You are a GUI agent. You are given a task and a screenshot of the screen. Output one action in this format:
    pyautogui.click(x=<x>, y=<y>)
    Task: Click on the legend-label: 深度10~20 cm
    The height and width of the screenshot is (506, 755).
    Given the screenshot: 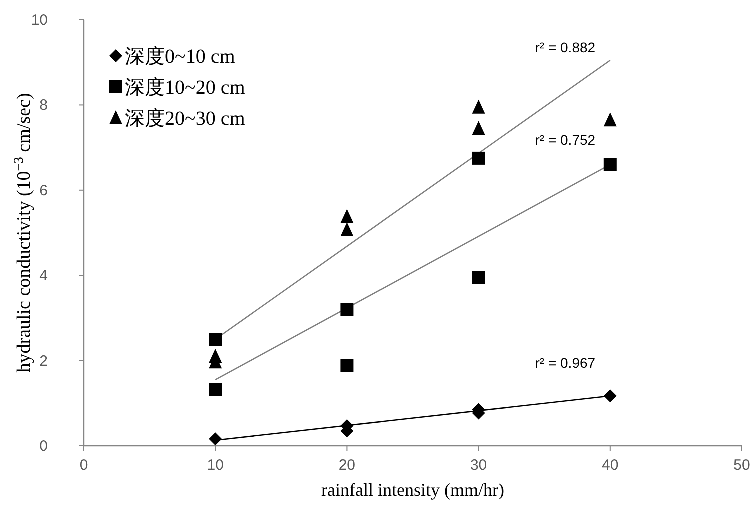 What is the action you would take?
    pyautogui.click(x=185, y=88)
    